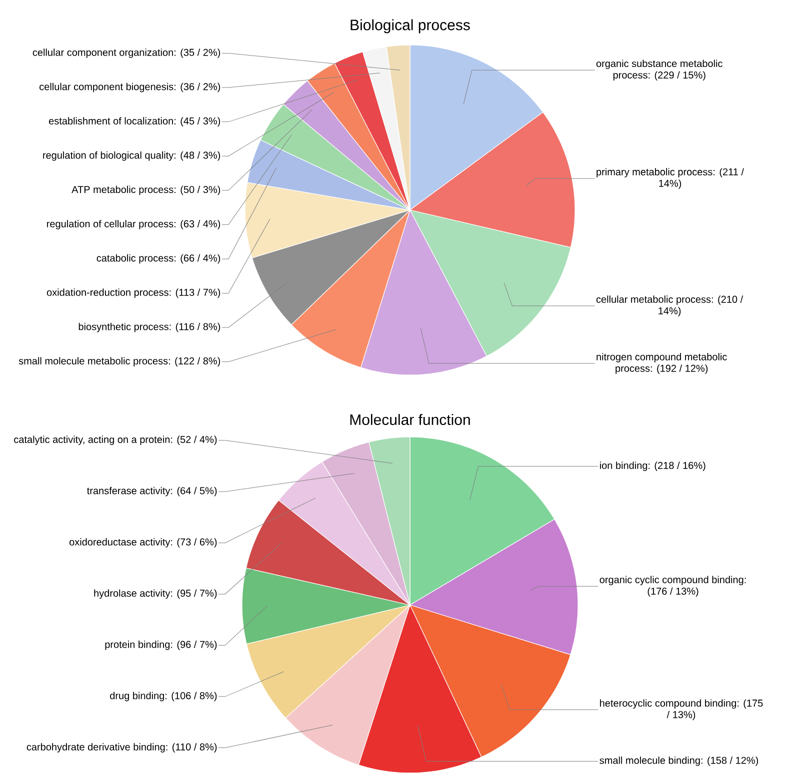 The height and width of the screenshot is (775, 801). I want to click on slice-label: biosynthetic process: (116 / 8%), so click(149, 327).